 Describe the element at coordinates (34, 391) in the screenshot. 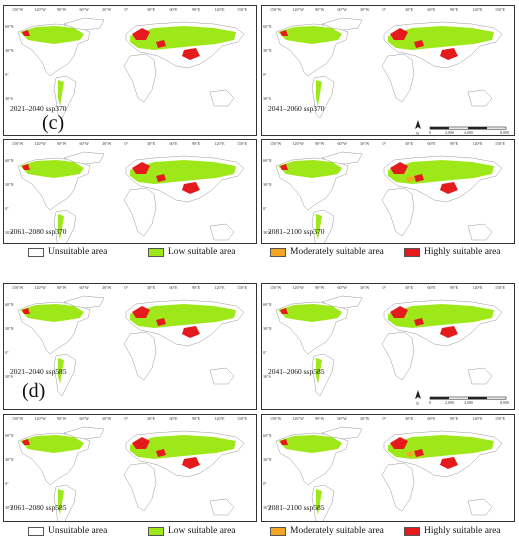

I see `group-letter-d: (d)` at that location.